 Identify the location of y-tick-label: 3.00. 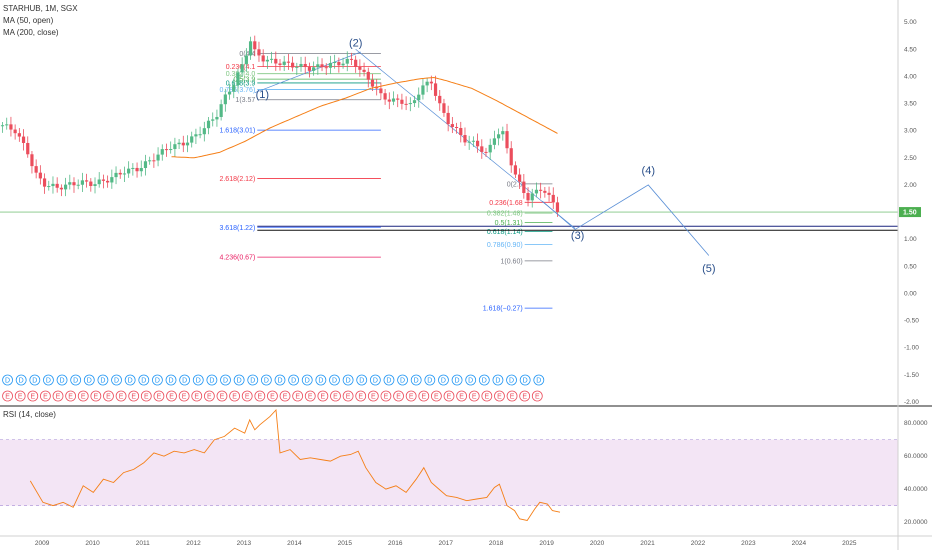
(910, 131).